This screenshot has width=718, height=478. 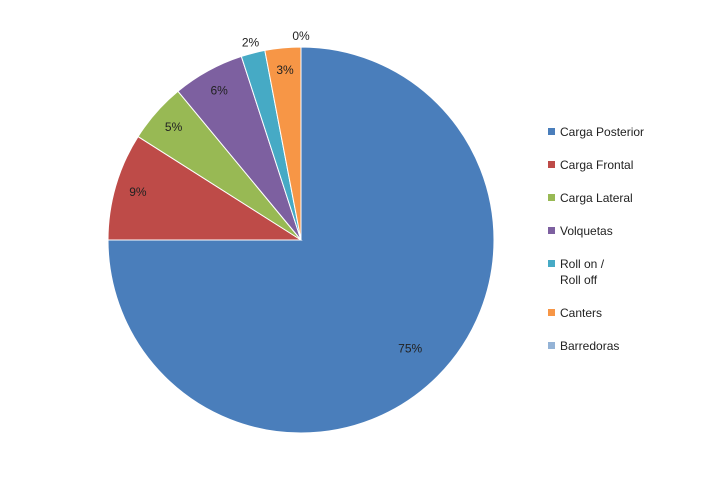 I want to click on legend-label: Barredoras, so click(x=590, y=346).